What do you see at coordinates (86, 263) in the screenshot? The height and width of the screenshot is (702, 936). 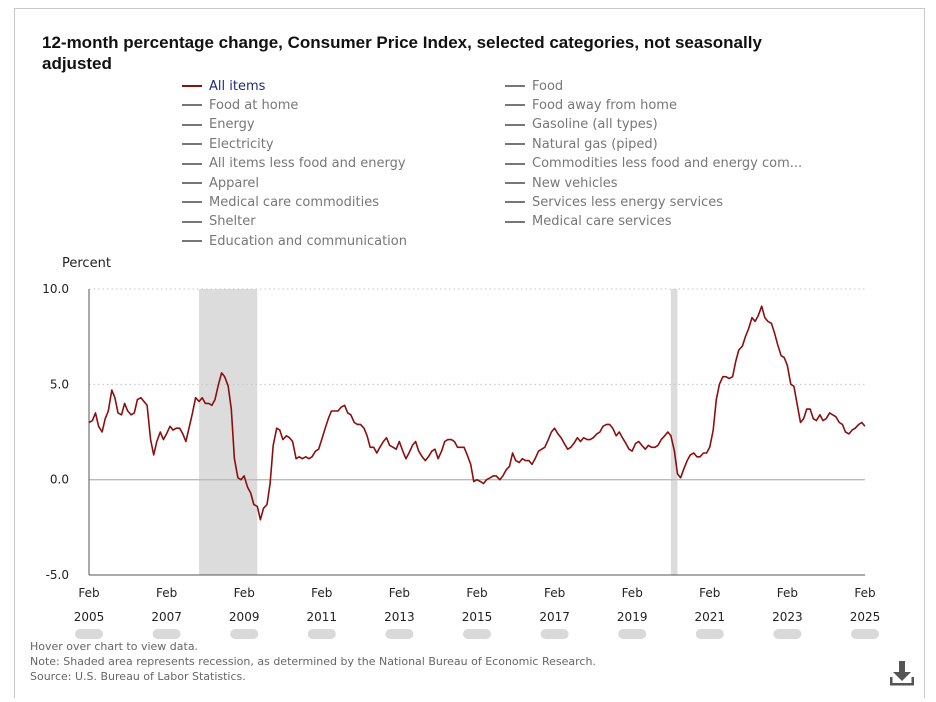 I see `y-axis-label: Percent` at bounding box center [86, 263].